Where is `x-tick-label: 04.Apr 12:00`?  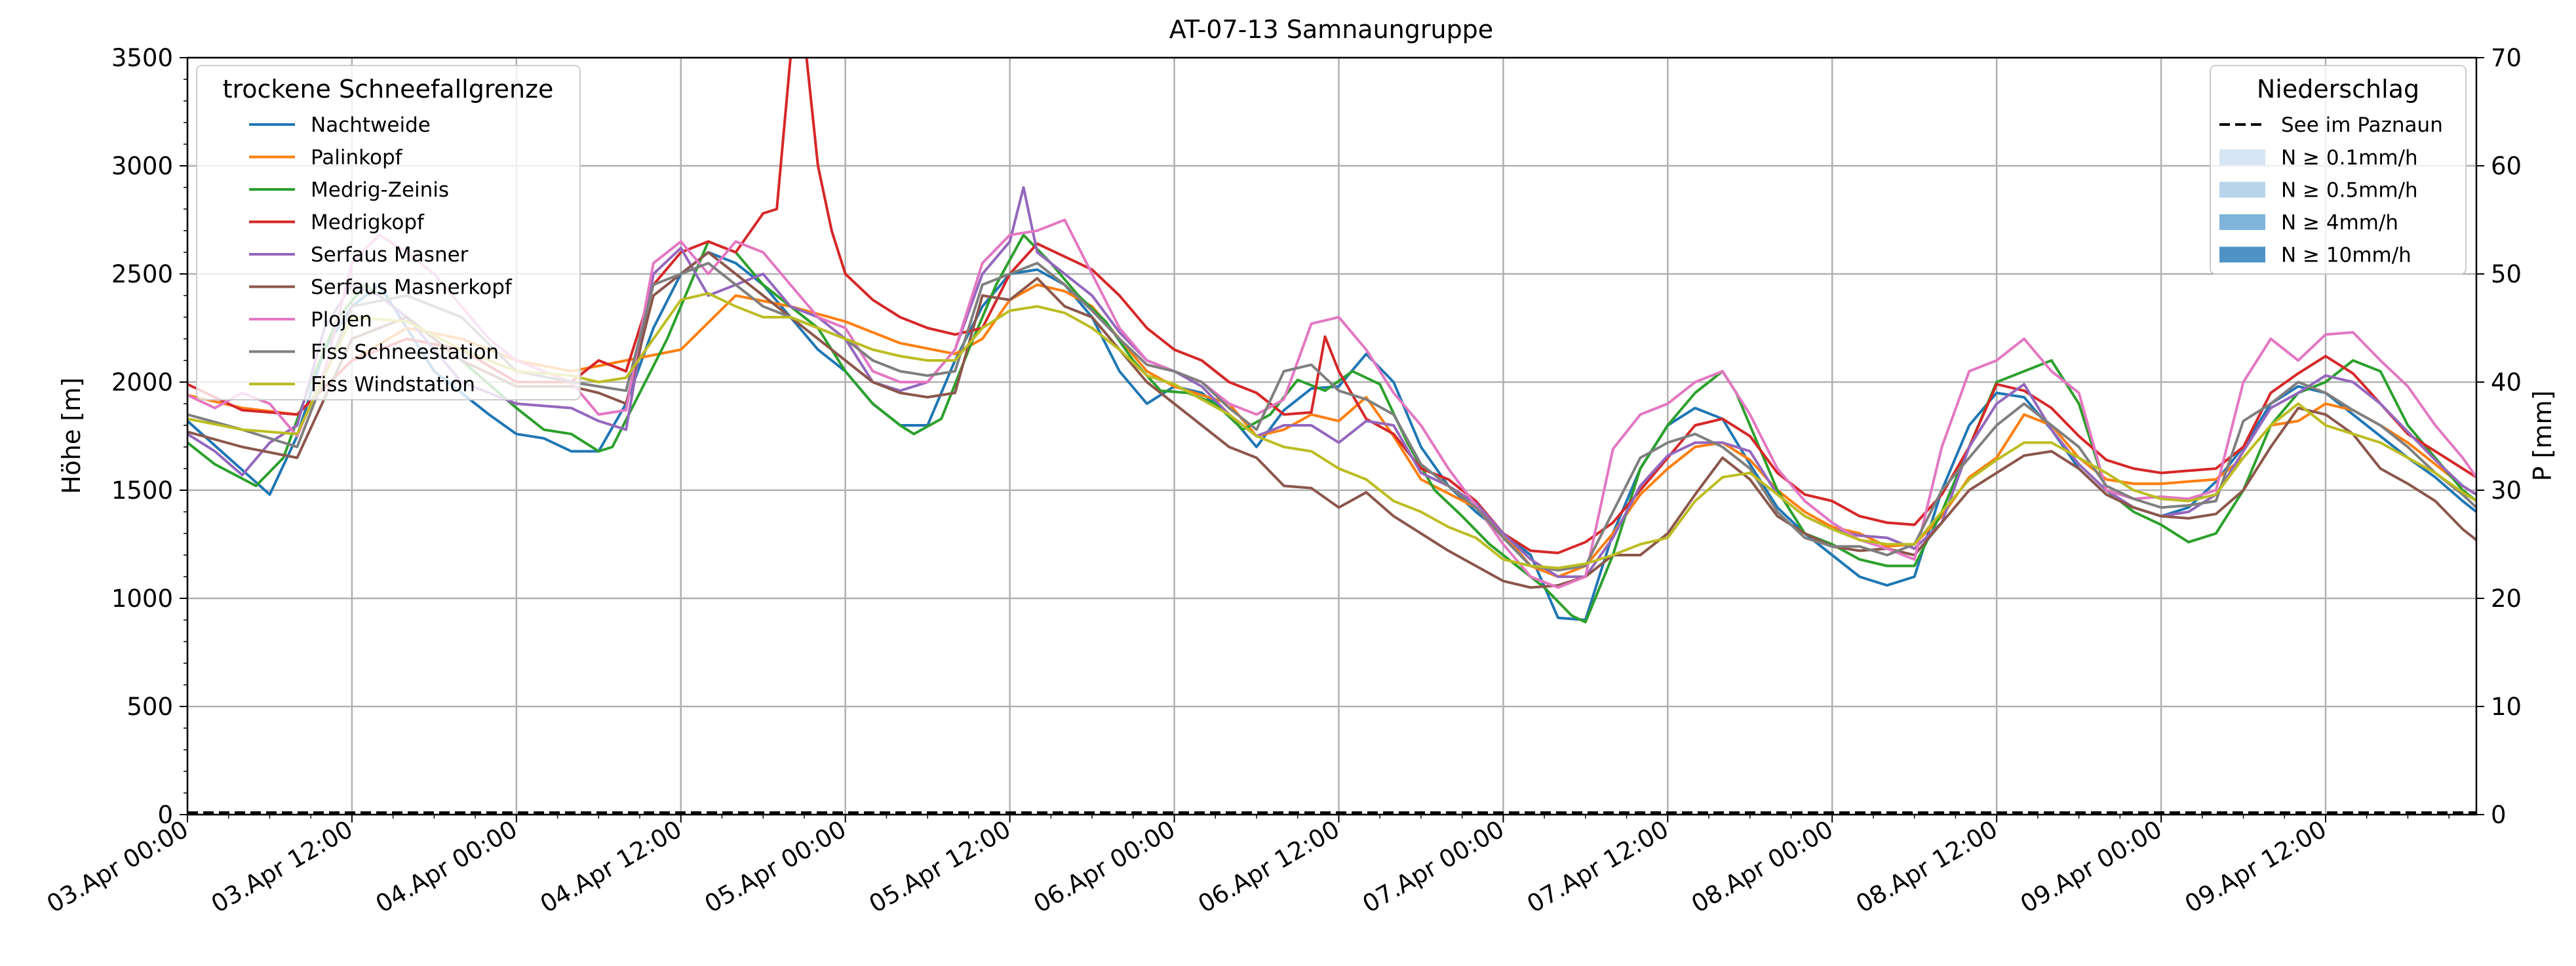 x-tick-label: 04.Apr 12:00 is located at coordinates (611, 867).